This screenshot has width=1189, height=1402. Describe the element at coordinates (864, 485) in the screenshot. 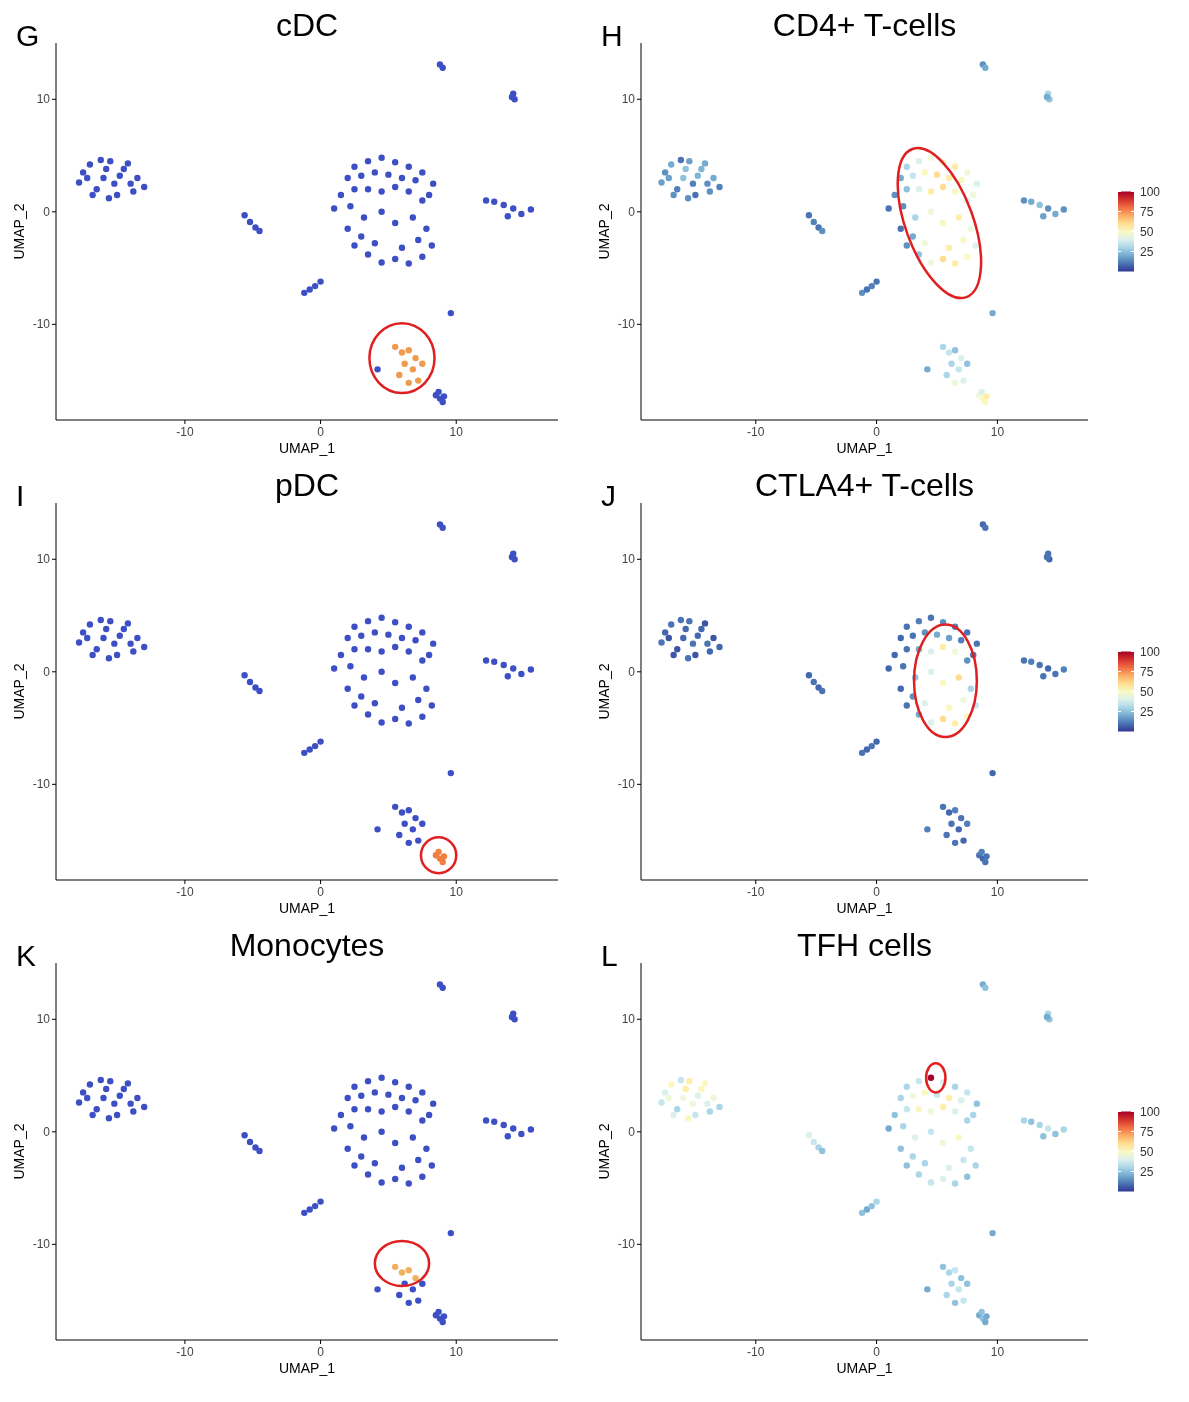

I see `chart-title: CTLA4+ T-cells` at that location.